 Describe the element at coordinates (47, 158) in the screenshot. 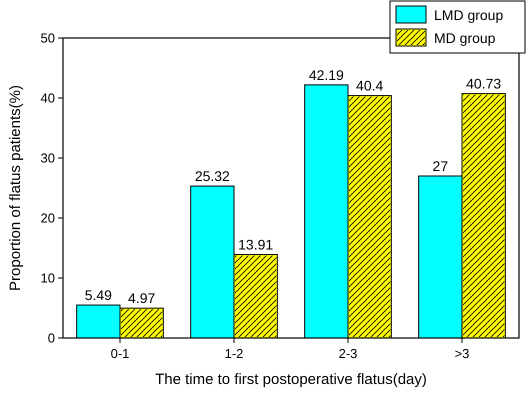

I see `y-tick-label: 30` at that location.